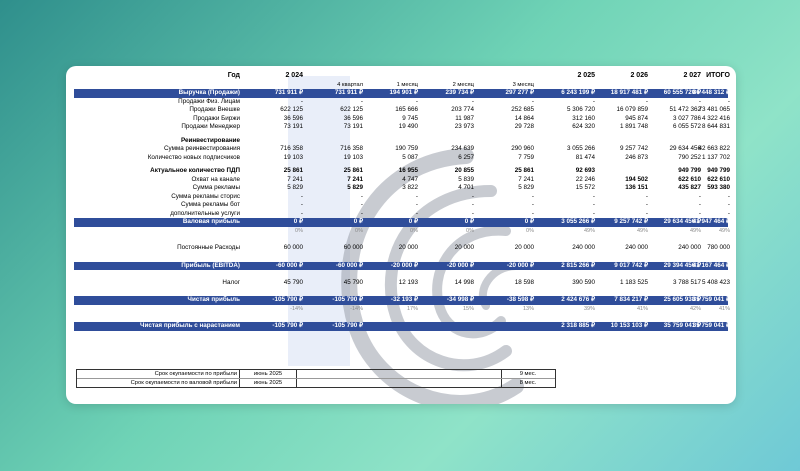 The image size is (800, 471). Describe the element at coordinates (714, 148) in the screenshot. I see `table-cell: 42 663 822` at that location.